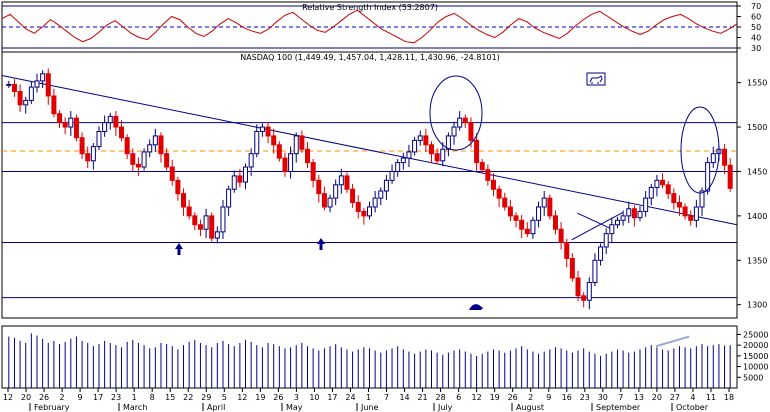 This screenshot has width=770, height=412. I want to click on bull-icon-frame, so click(596, 79).